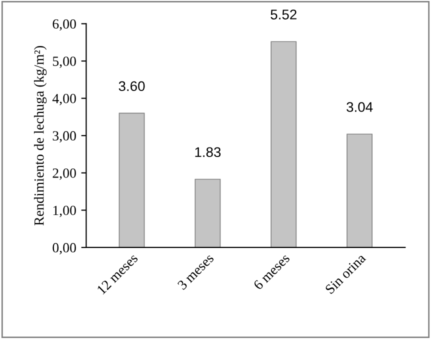 This screenshot has height=339, width=431. What do you see at coordinates (40, 136) in the screenshot?
I see `y-axis-title: Rendimiento de lechuga (kg/m²)` at bounding box center [40, 136].